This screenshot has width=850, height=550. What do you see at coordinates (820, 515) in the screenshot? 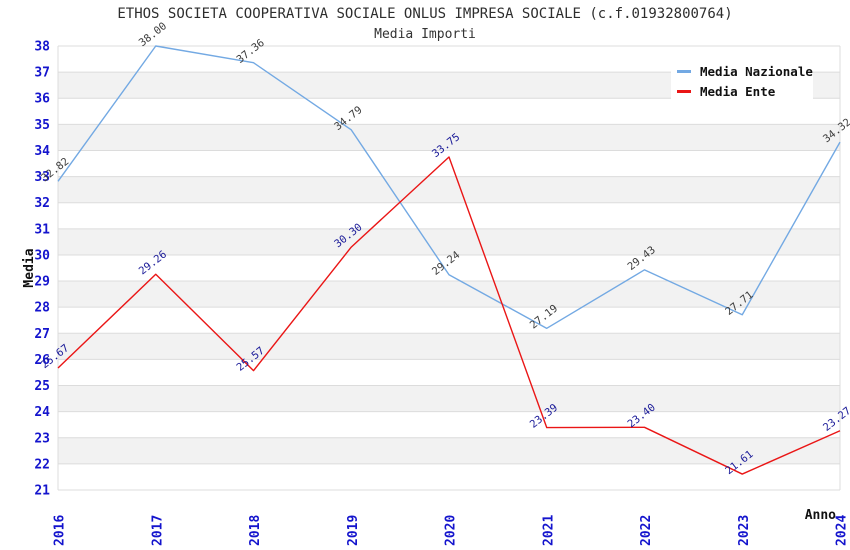
I see `x-axis-title: Anno` at bounding box center [820, 515].